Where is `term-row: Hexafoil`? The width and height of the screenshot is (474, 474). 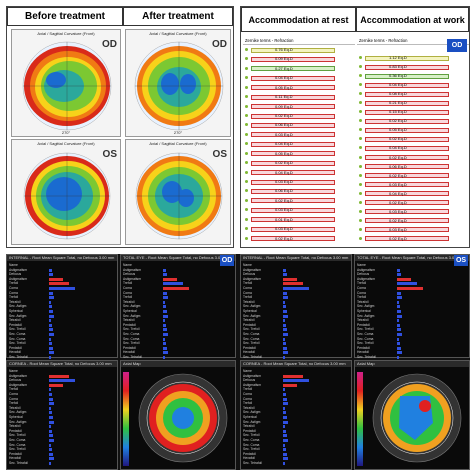 term-row: Hexafoil is located at coordinates (178, 352).